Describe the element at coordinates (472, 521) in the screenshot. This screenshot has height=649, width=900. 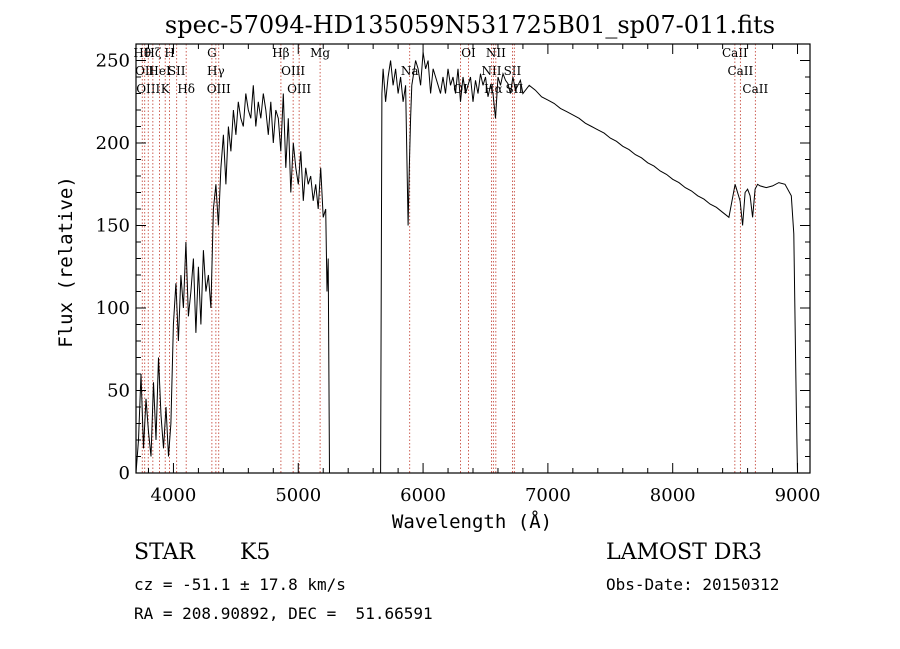
I see `x-axis-label: Wavelength (Å)` at that location.